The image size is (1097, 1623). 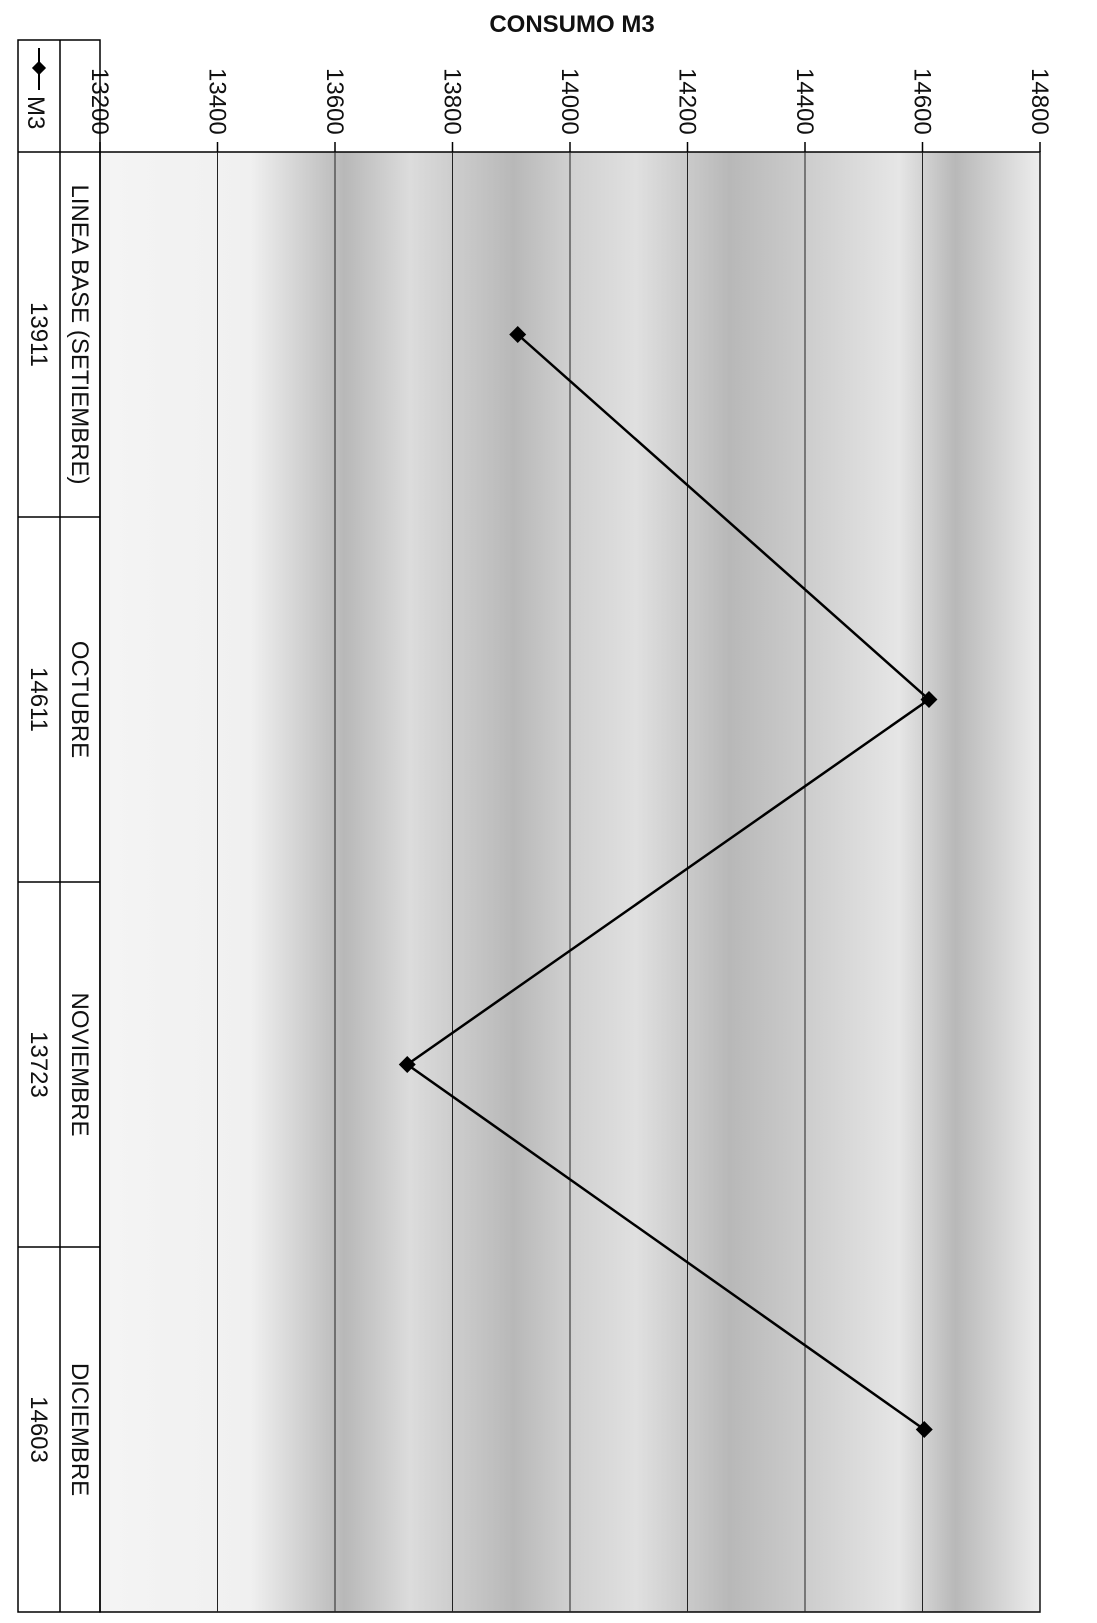 I want to click on legend-label: M3, so click(x=35, y=112).